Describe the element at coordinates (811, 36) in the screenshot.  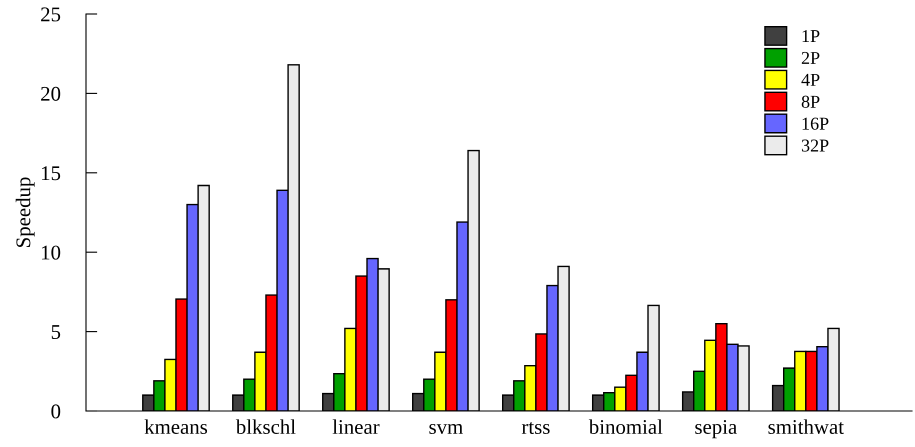
I see `legend-label: 1P` at that location.